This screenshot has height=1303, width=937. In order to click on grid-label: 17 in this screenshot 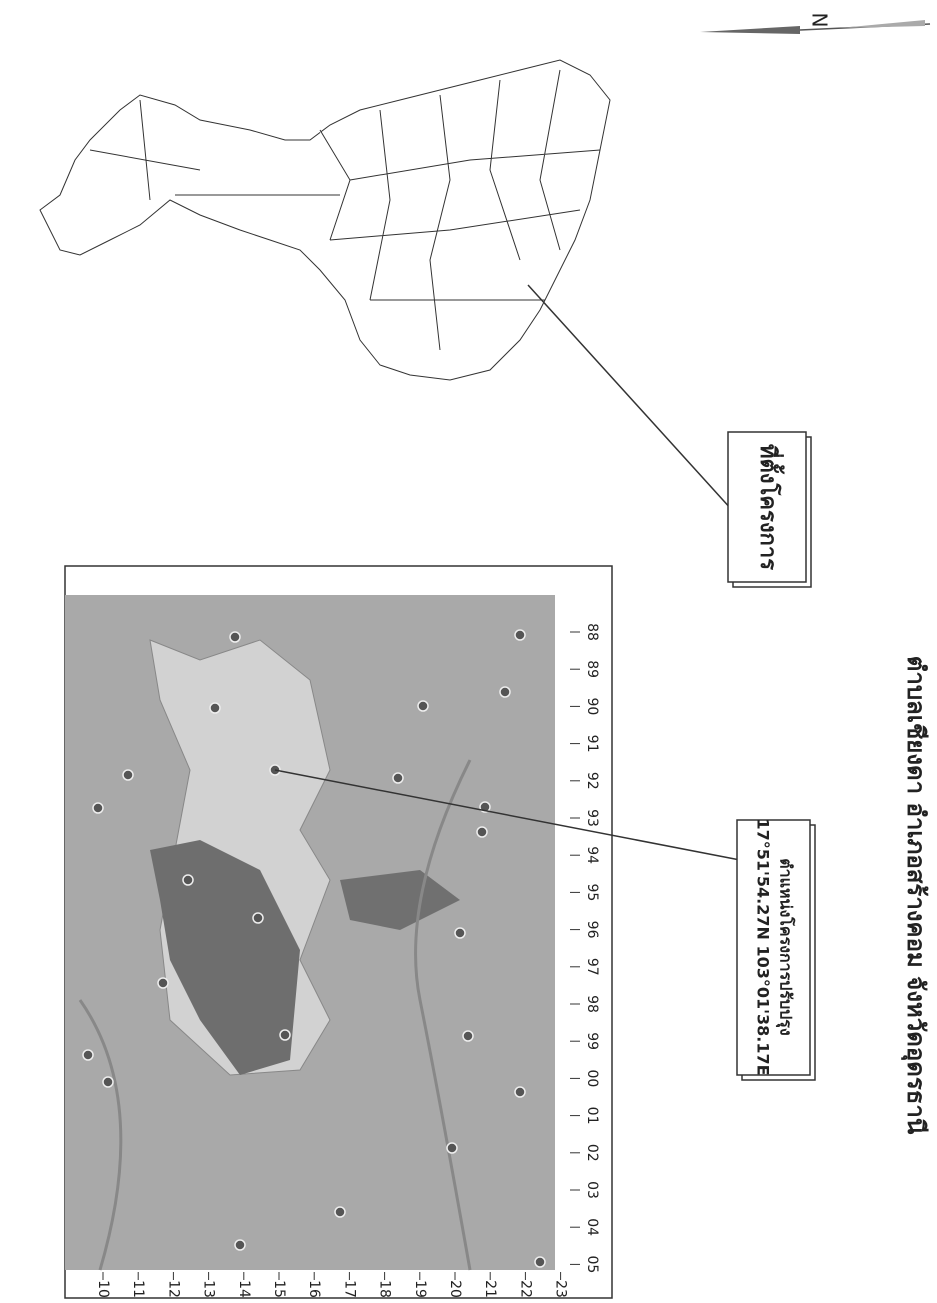, I will do `click(349, 1289)`.